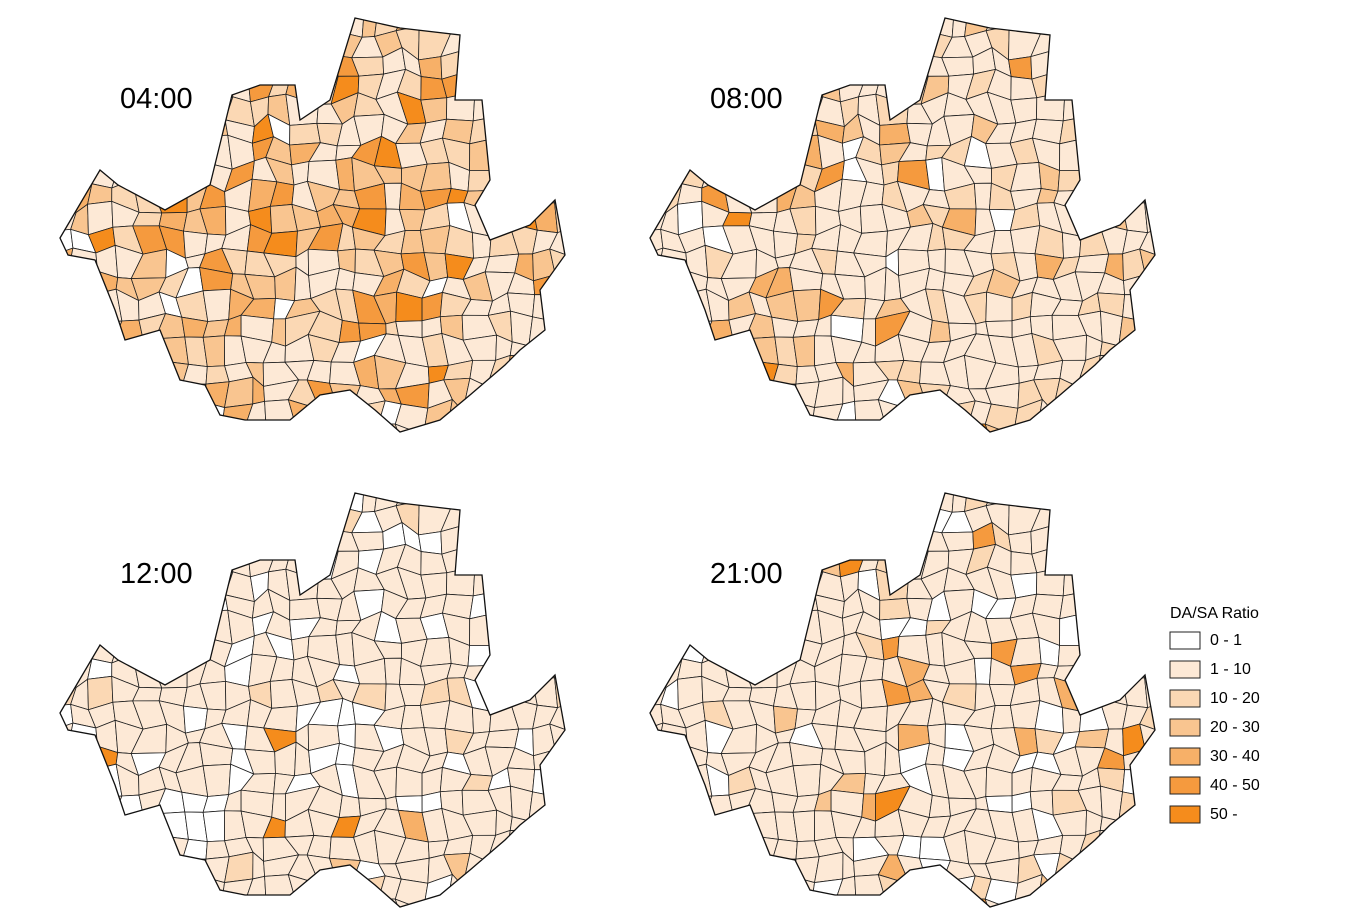 The width and height of the screenshot is (1361, 921). Describe the element at coordinates (1235, 756) in the screenshot. I see `legend-label: 30 - 40` at that location.